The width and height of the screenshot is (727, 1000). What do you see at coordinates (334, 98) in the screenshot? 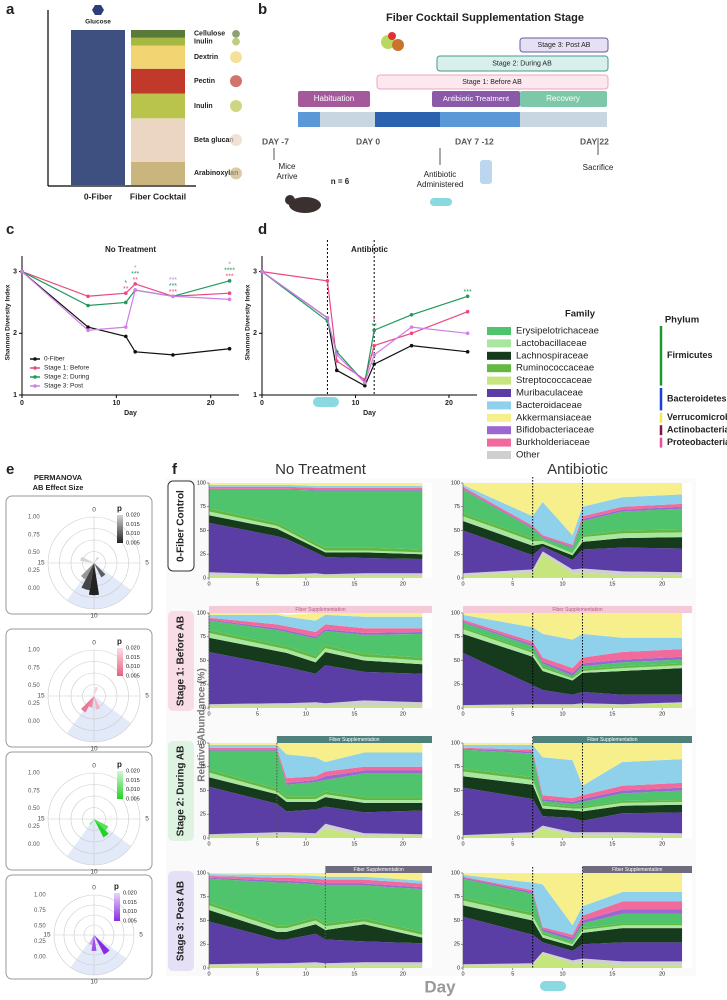
I see `phase-label: Habituation` at bounding box center [334, 98].